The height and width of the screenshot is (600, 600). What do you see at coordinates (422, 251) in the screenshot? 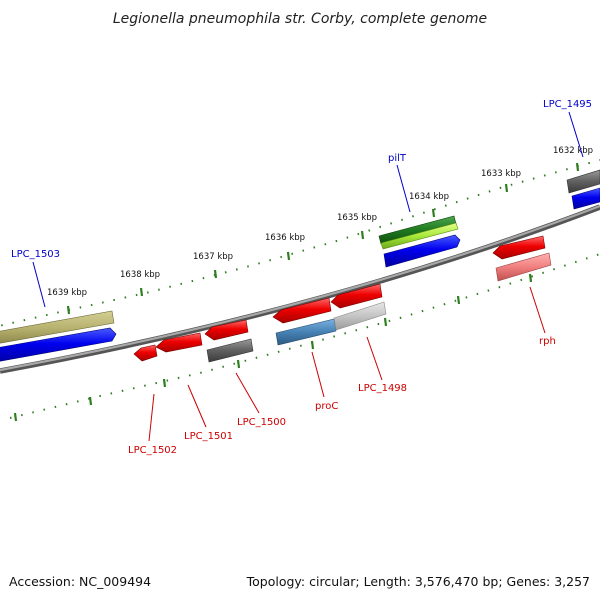
I see `feature-pilt` at bounding box center [422, 251].